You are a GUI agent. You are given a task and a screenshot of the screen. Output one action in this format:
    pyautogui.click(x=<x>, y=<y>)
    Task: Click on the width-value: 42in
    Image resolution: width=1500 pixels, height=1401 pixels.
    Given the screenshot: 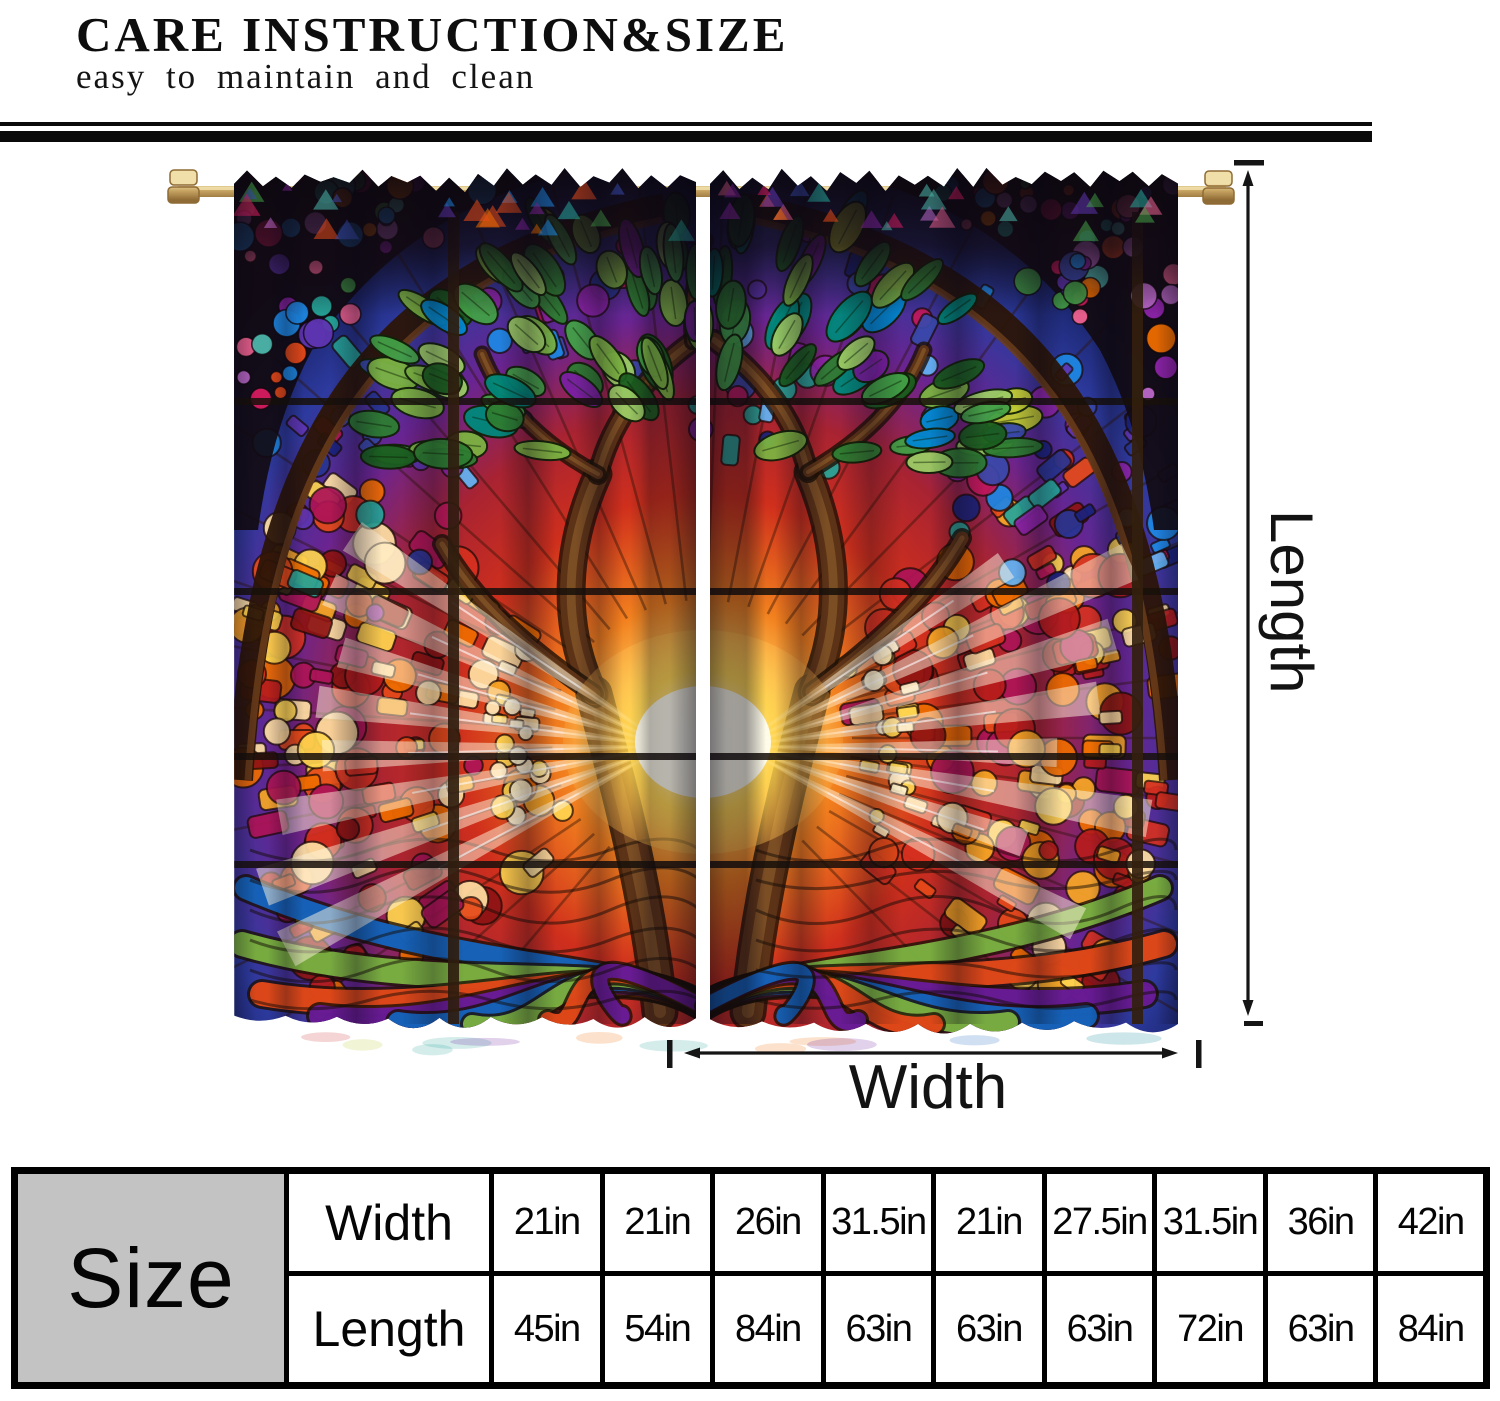 What is the action you would take?
    pyautogui.click(x=1431, y=1222)
    